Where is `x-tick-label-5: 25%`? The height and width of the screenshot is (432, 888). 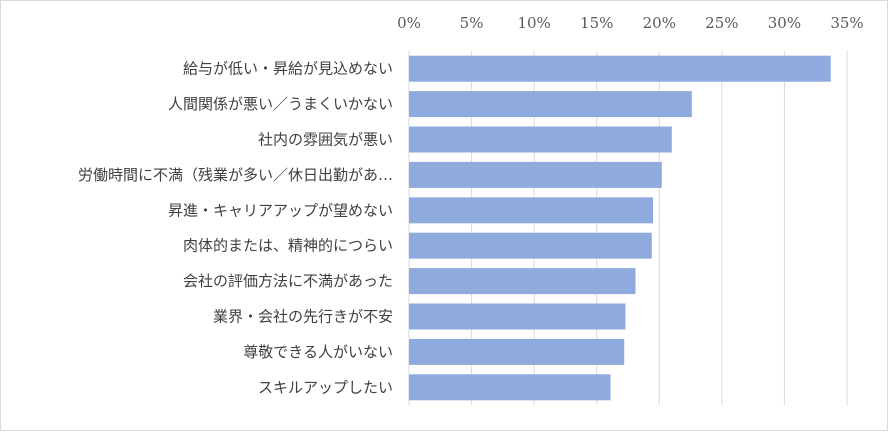
x-tick-label-5: 25% is located at coordinates (721, 23).